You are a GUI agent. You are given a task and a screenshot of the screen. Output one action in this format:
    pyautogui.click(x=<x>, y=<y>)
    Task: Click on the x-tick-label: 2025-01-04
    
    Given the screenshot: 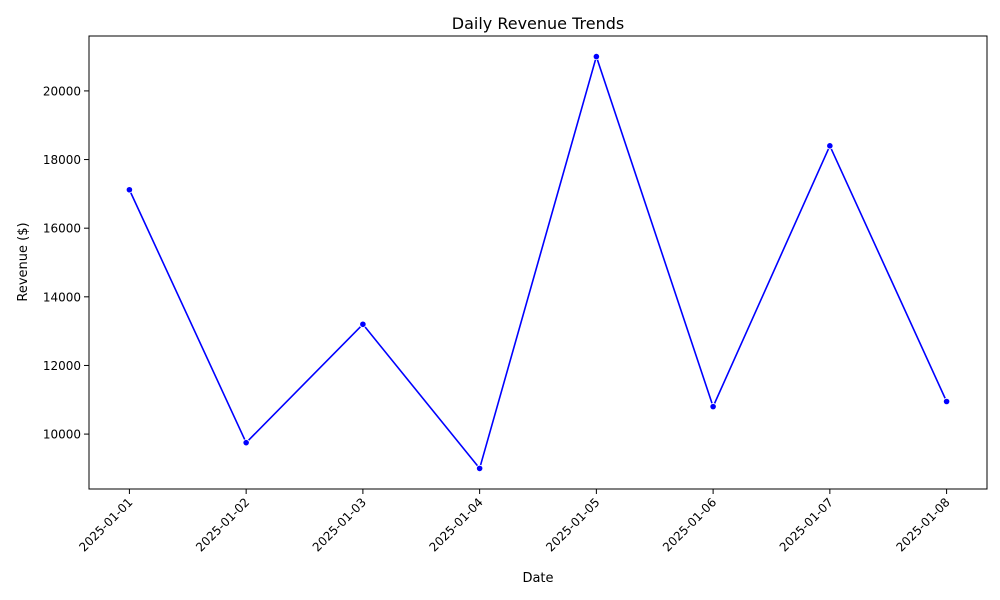 What is the action you would take?
    pyautogui.click(x=456, y=524)
    